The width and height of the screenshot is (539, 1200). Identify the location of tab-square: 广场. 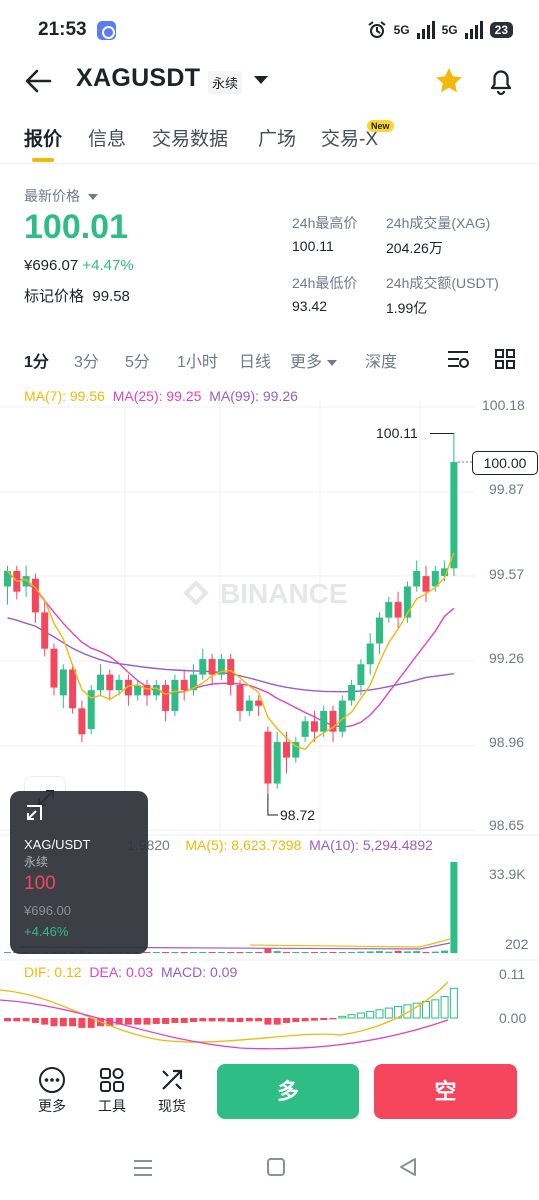
(277, 139).